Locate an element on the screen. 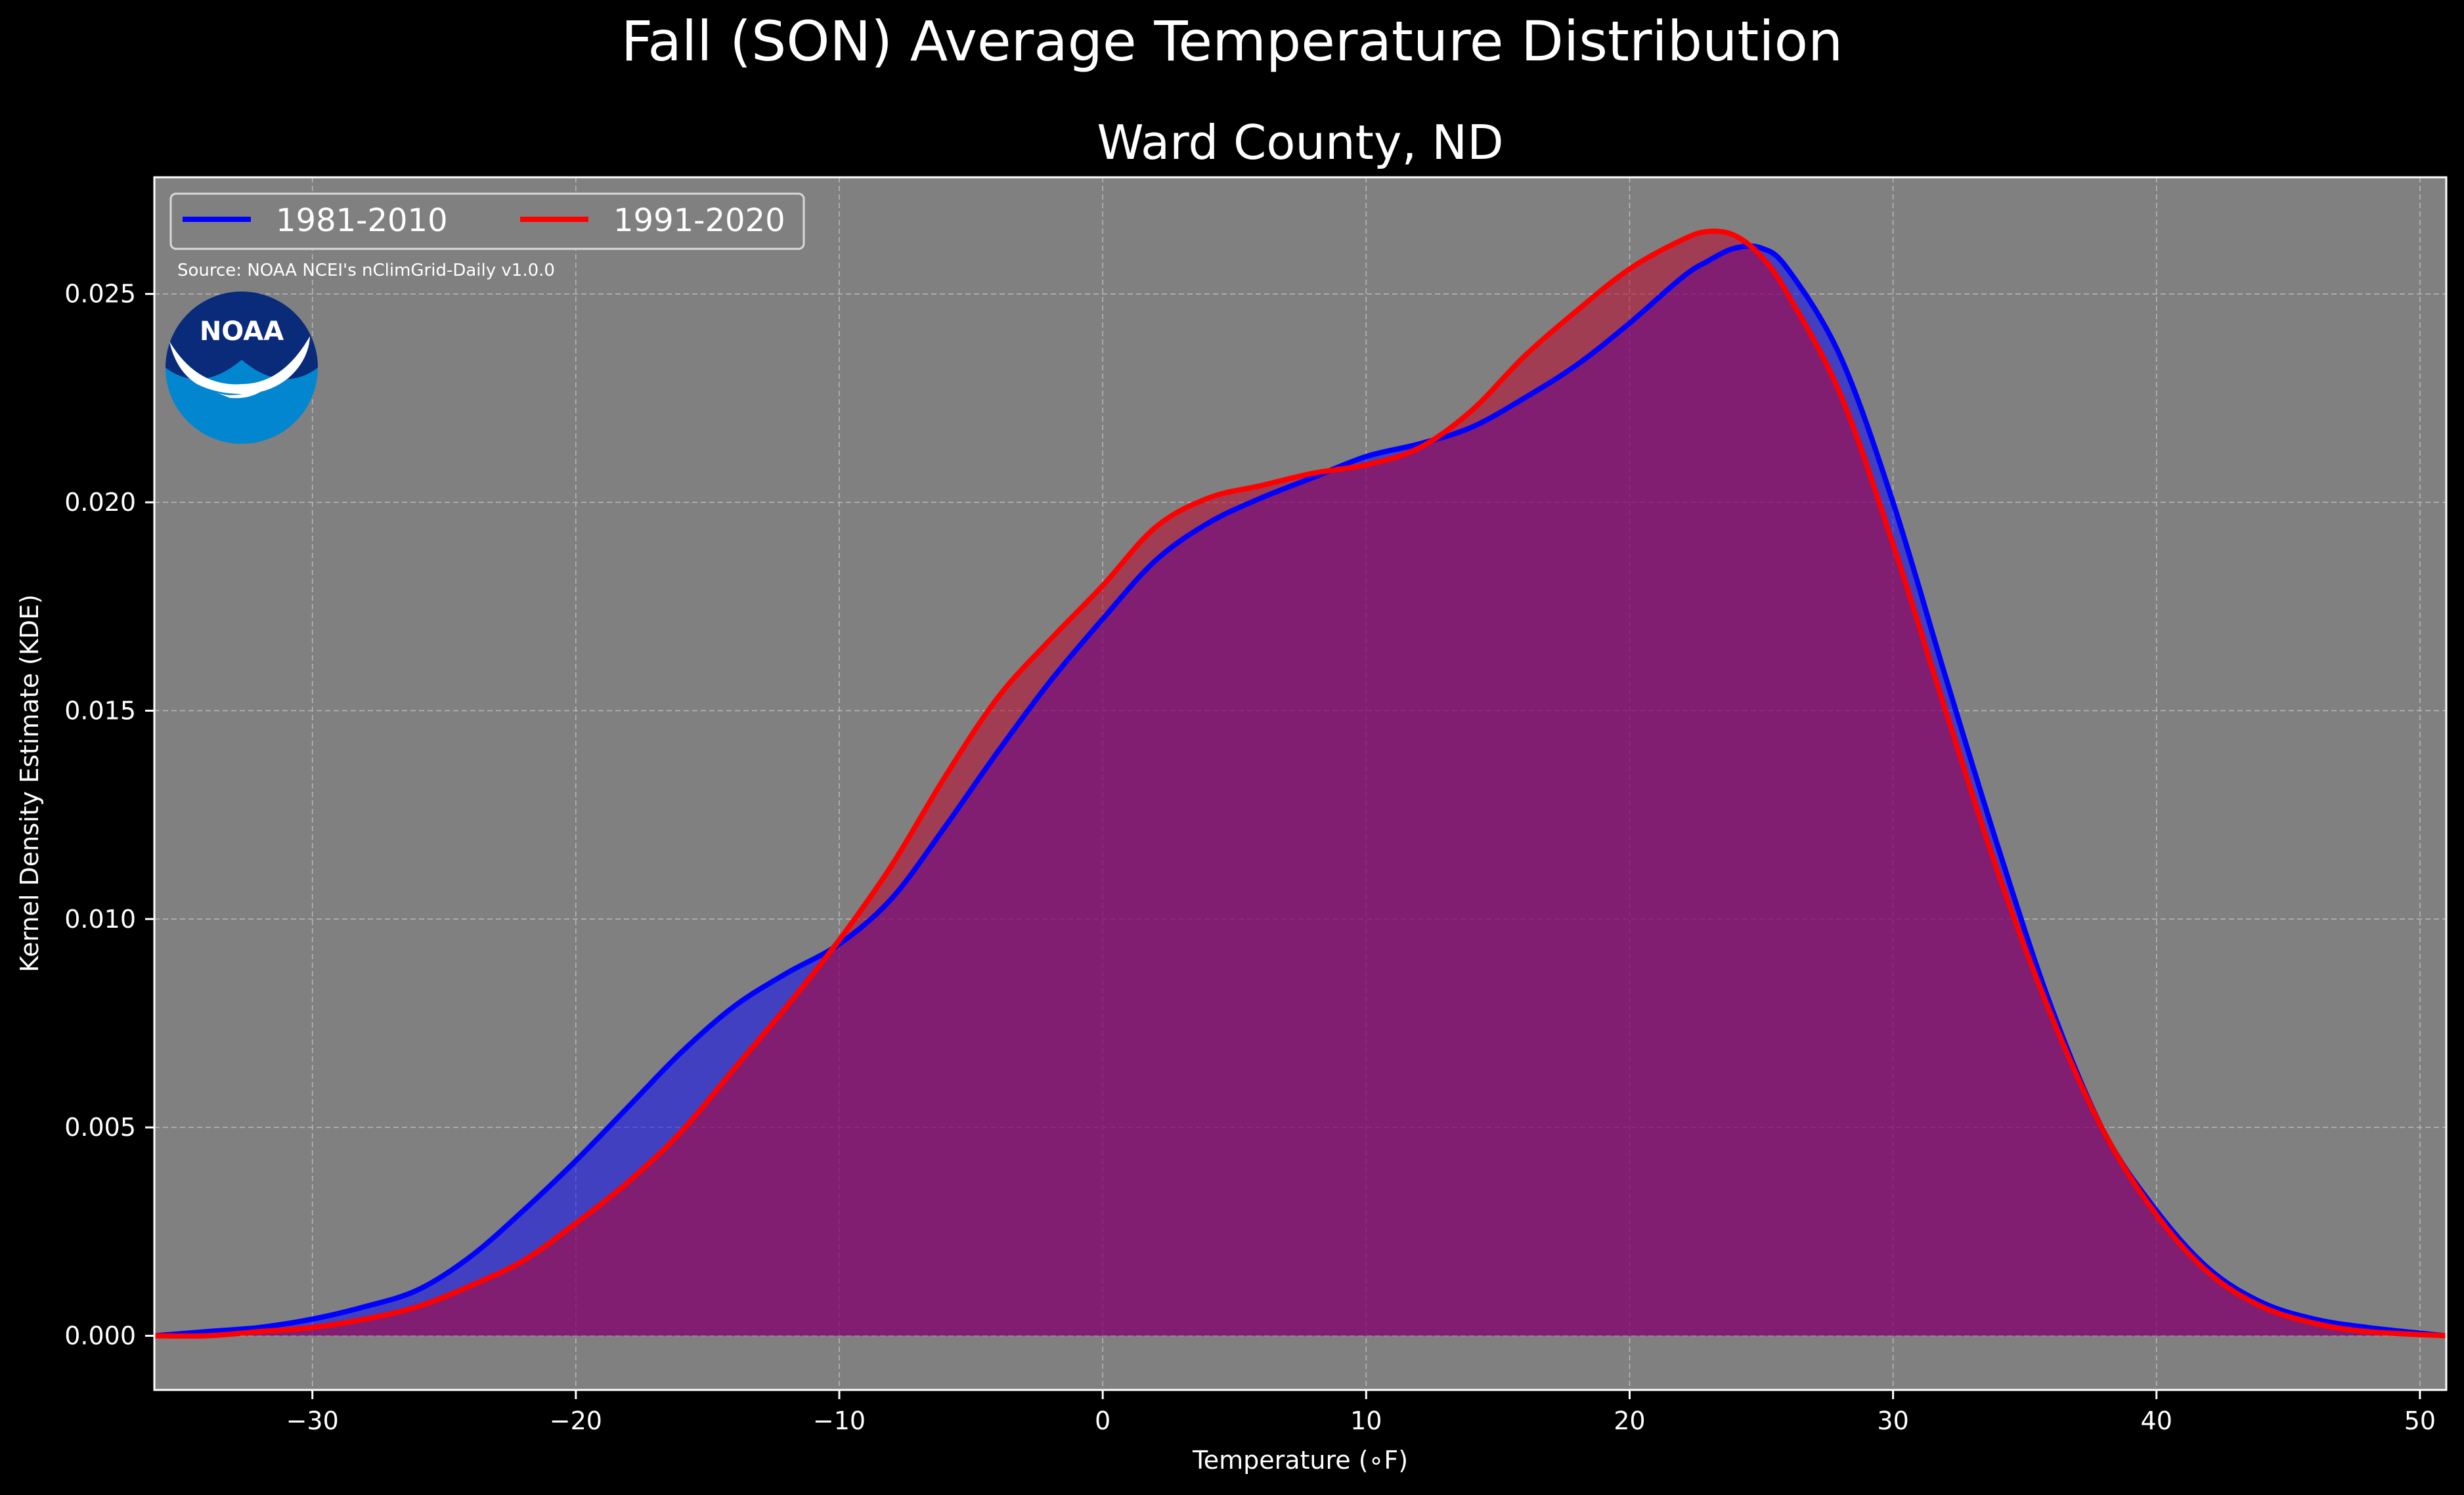 The image size is (2464, 1495). y-tick-label: 0.020 is located at coordinates (100, 502).